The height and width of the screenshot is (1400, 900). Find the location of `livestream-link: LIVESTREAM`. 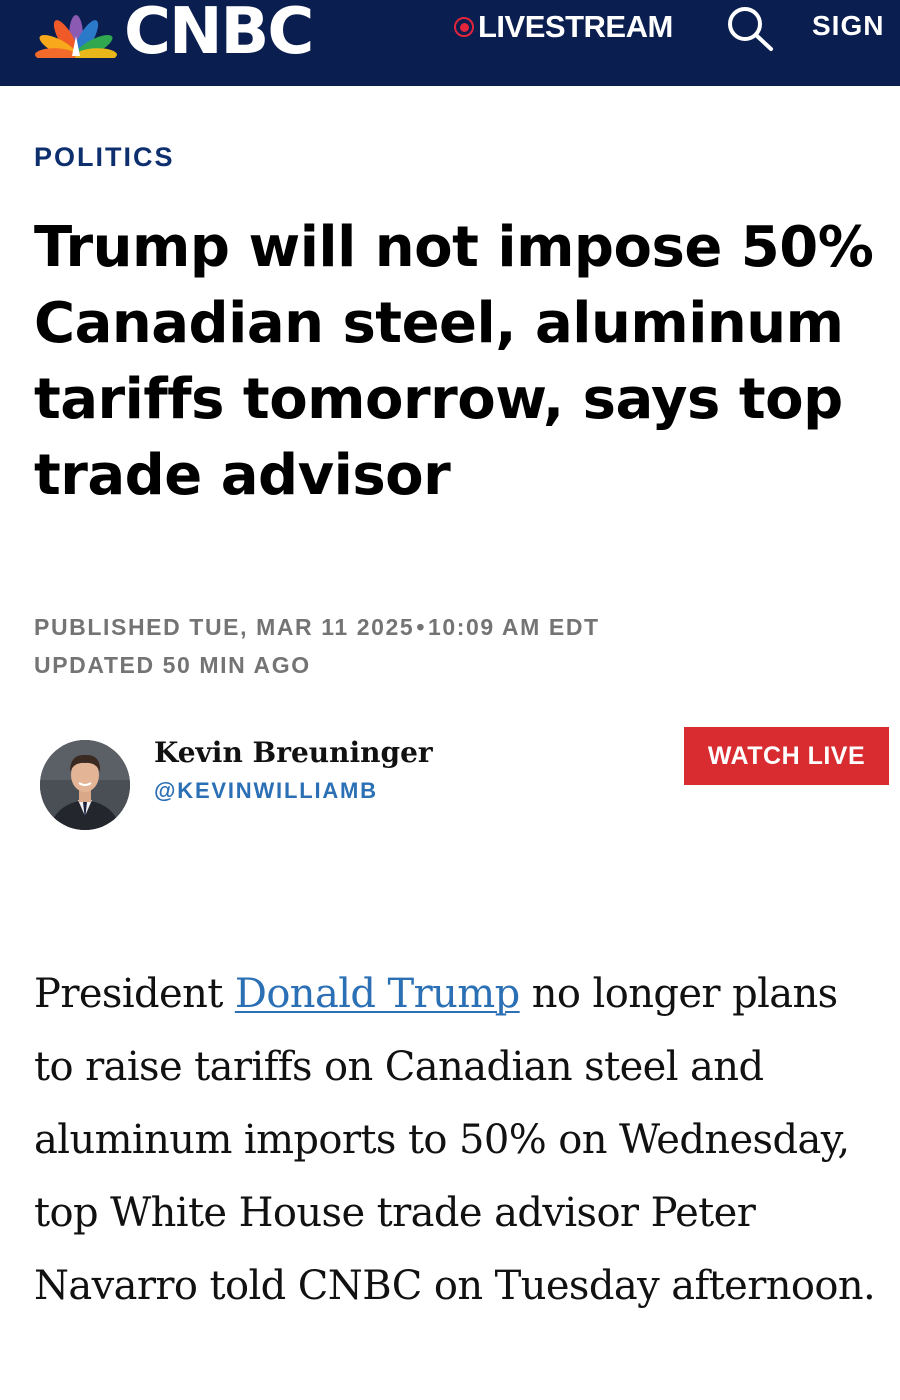

livestream-link: LIVESTREAM is located at coordinates (563, 26).